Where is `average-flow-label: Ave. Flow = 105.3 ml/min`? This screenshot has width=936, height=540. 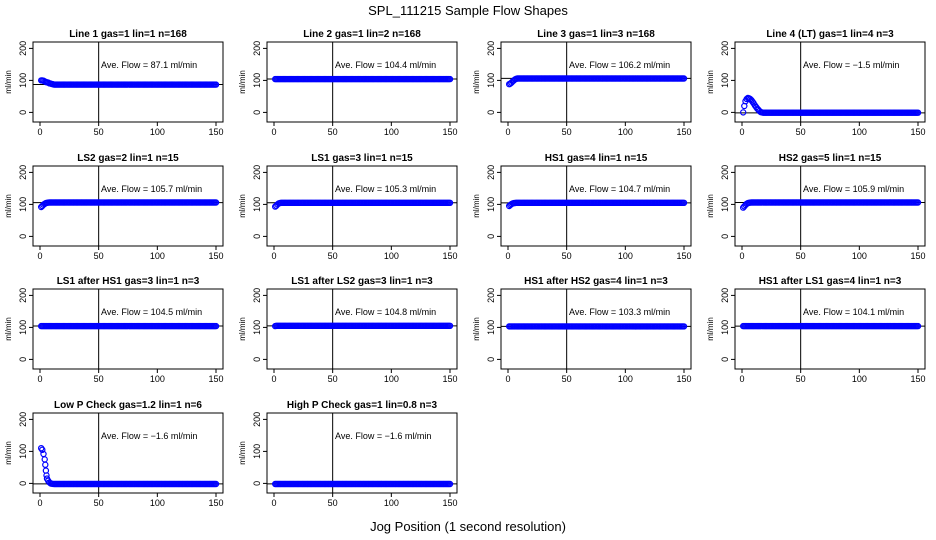
average-flow-label: Ave. Flow = 105.3 ml/min is located at coordinates (385, 189).